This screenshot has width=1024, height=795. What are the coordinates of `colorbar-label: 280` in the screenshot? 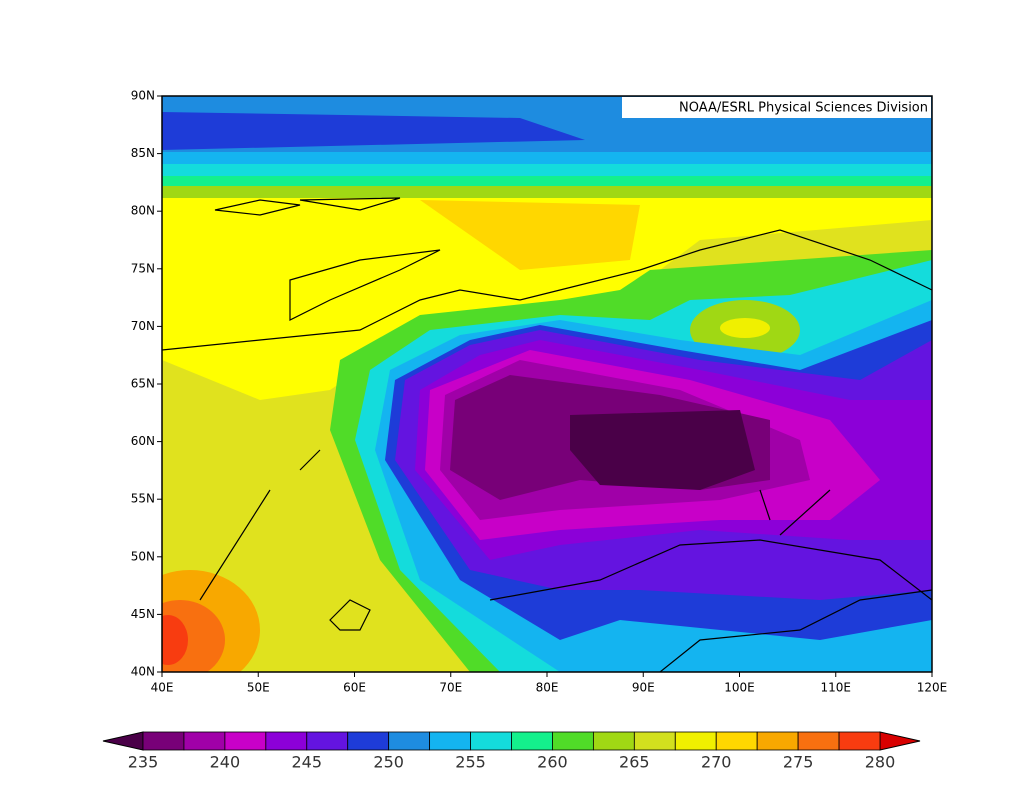 It's located at (880, 762).